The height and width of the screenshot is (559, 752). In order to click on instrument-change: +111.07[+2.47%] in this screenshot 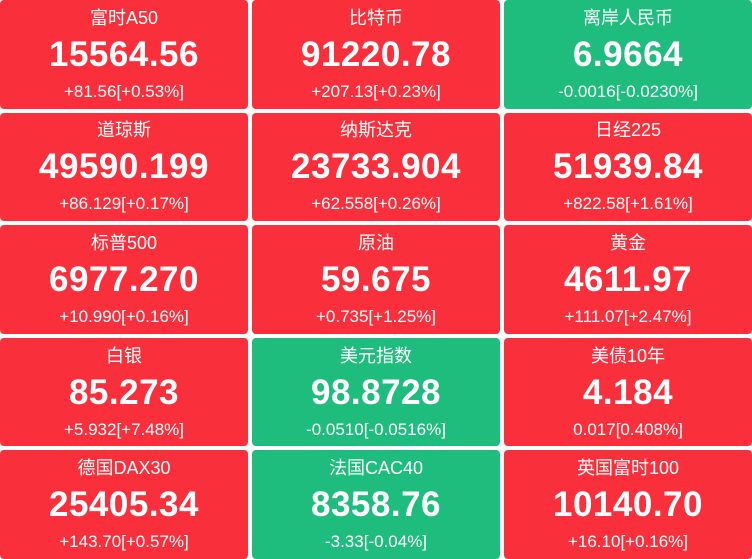, I will do `click(628, 316)`.